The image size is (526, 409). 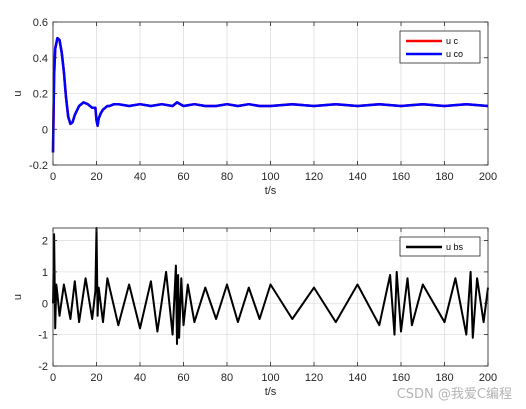 I want to click on watermark-text: CSDN @我爱C编程, so click(x=454, y=394).